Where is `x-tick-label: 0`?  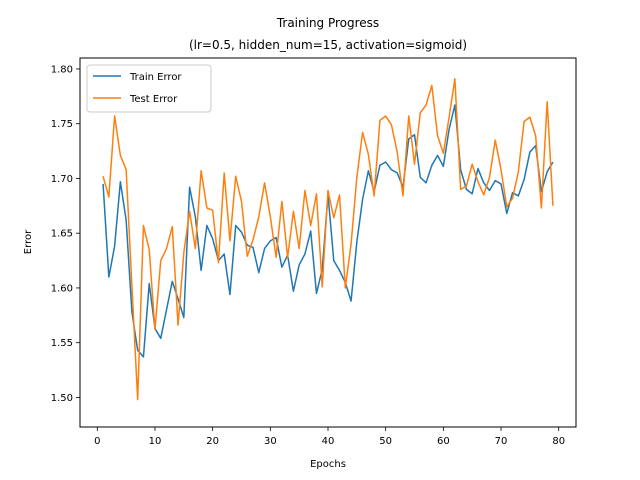
x-tick-label: 0 is located at coordinates (97, 441).